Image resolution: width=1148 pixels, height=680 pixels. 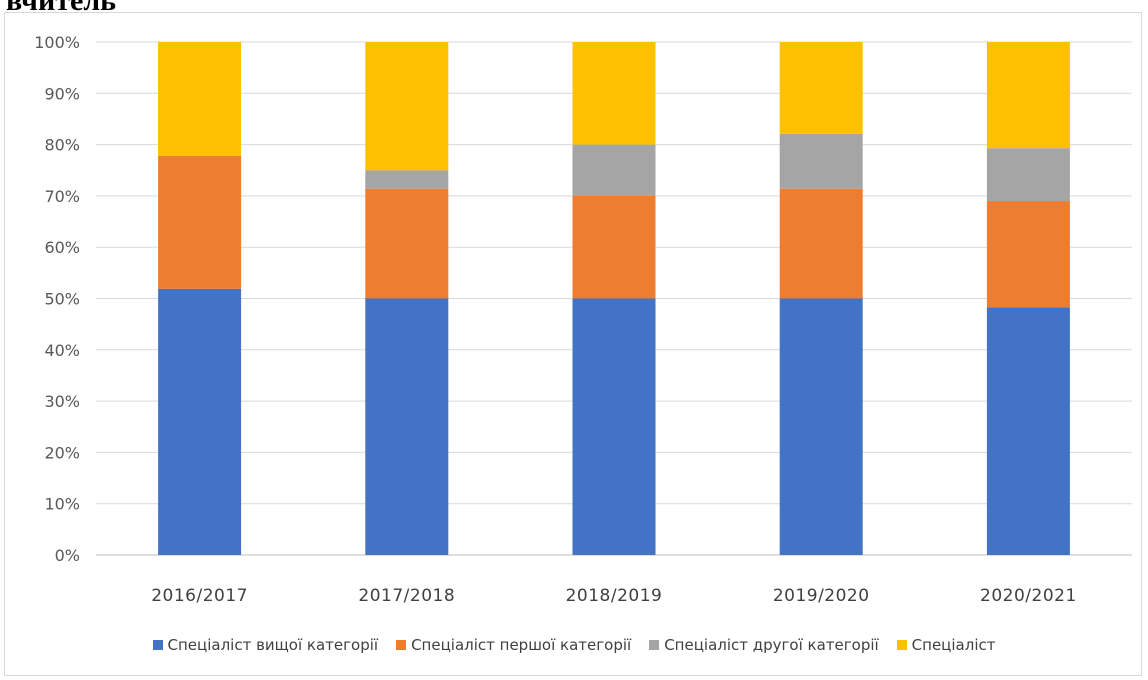 What do you see at coordinates (62, 247) in the screenshot?
I see `y-tick-label: 60%` at bounding box center [62, 247].